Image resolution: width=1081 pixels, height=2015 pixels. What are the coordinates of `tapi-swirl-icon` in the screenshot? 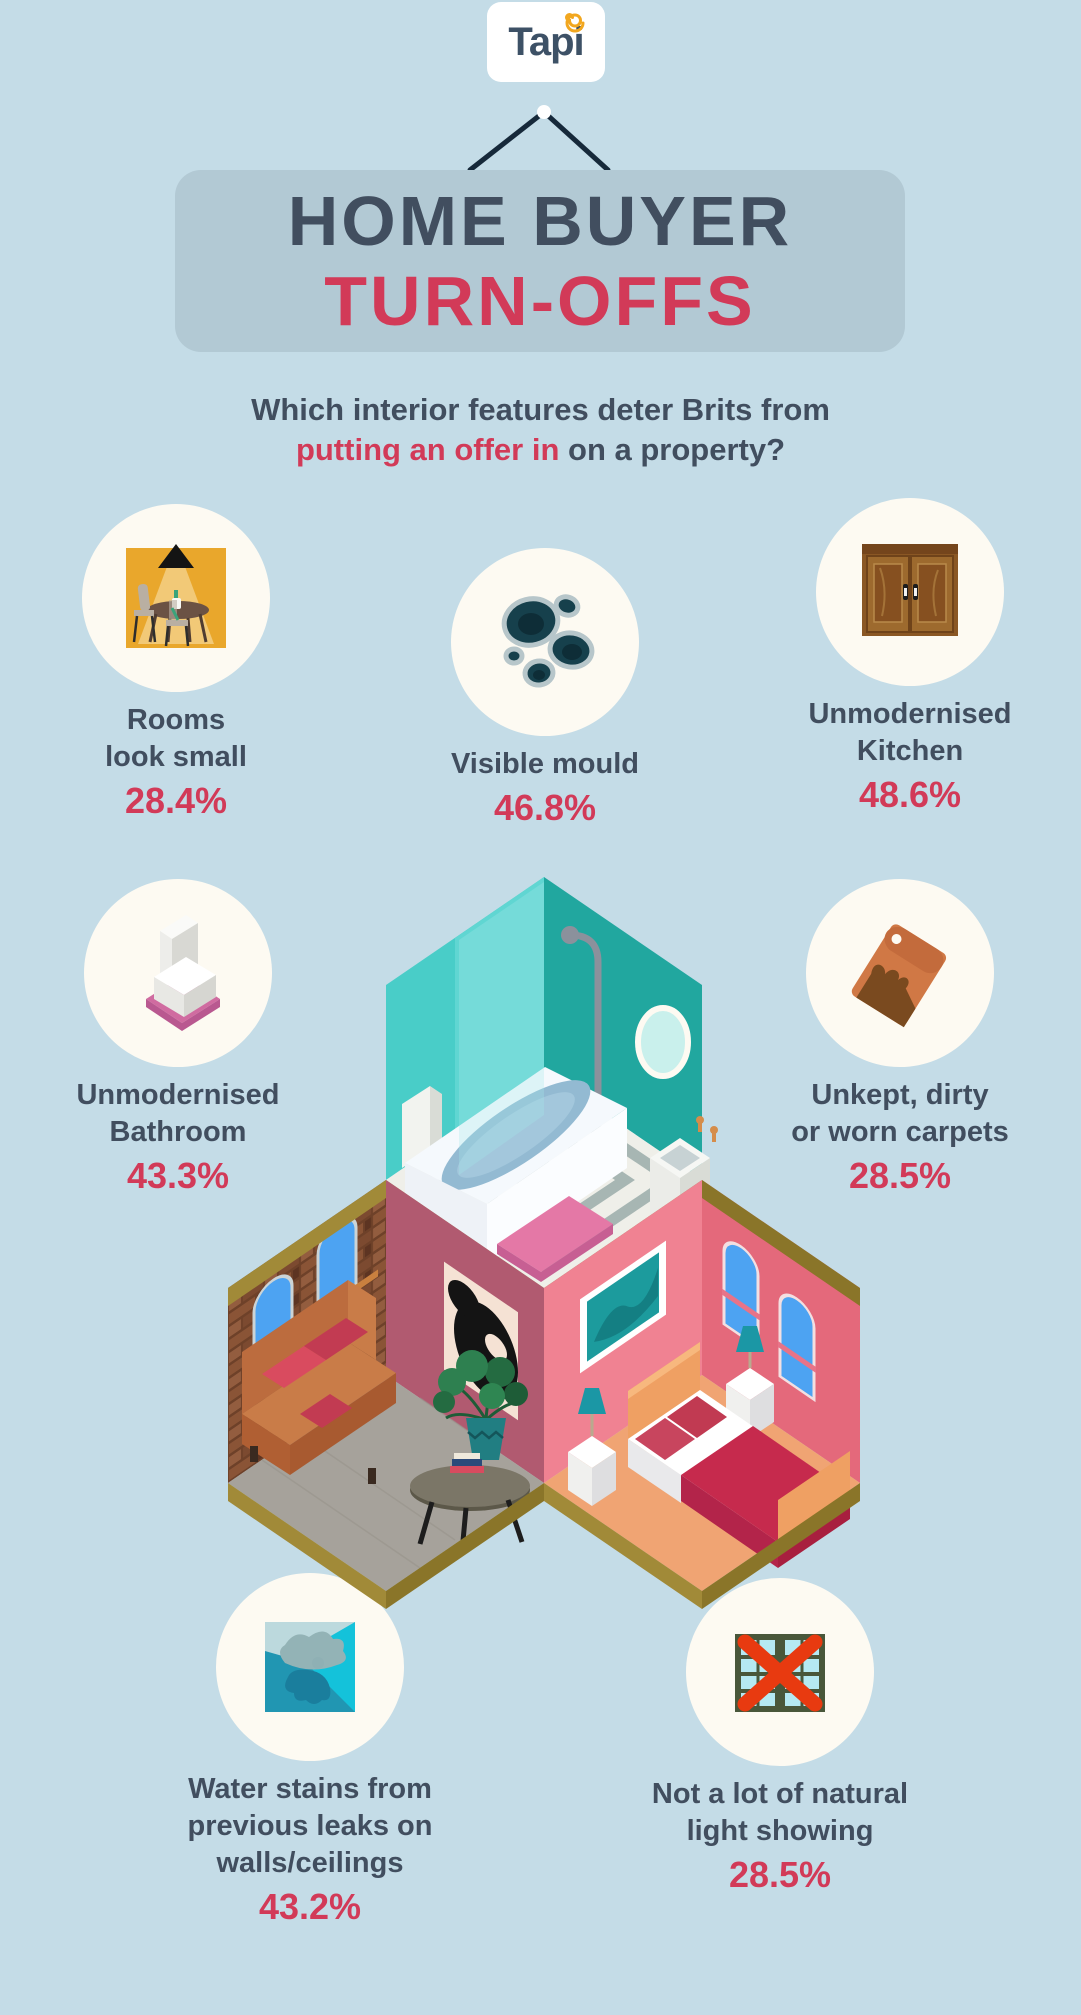 It's located at (575, 23).